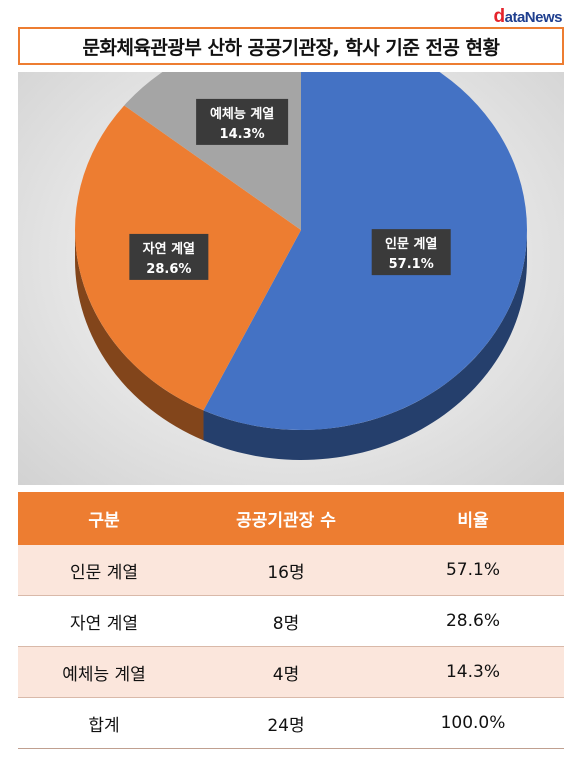  What do you see at coordinates (286, 623) in the screenshot?
I see `row-count: 8명` at bounding box center [286, 623].